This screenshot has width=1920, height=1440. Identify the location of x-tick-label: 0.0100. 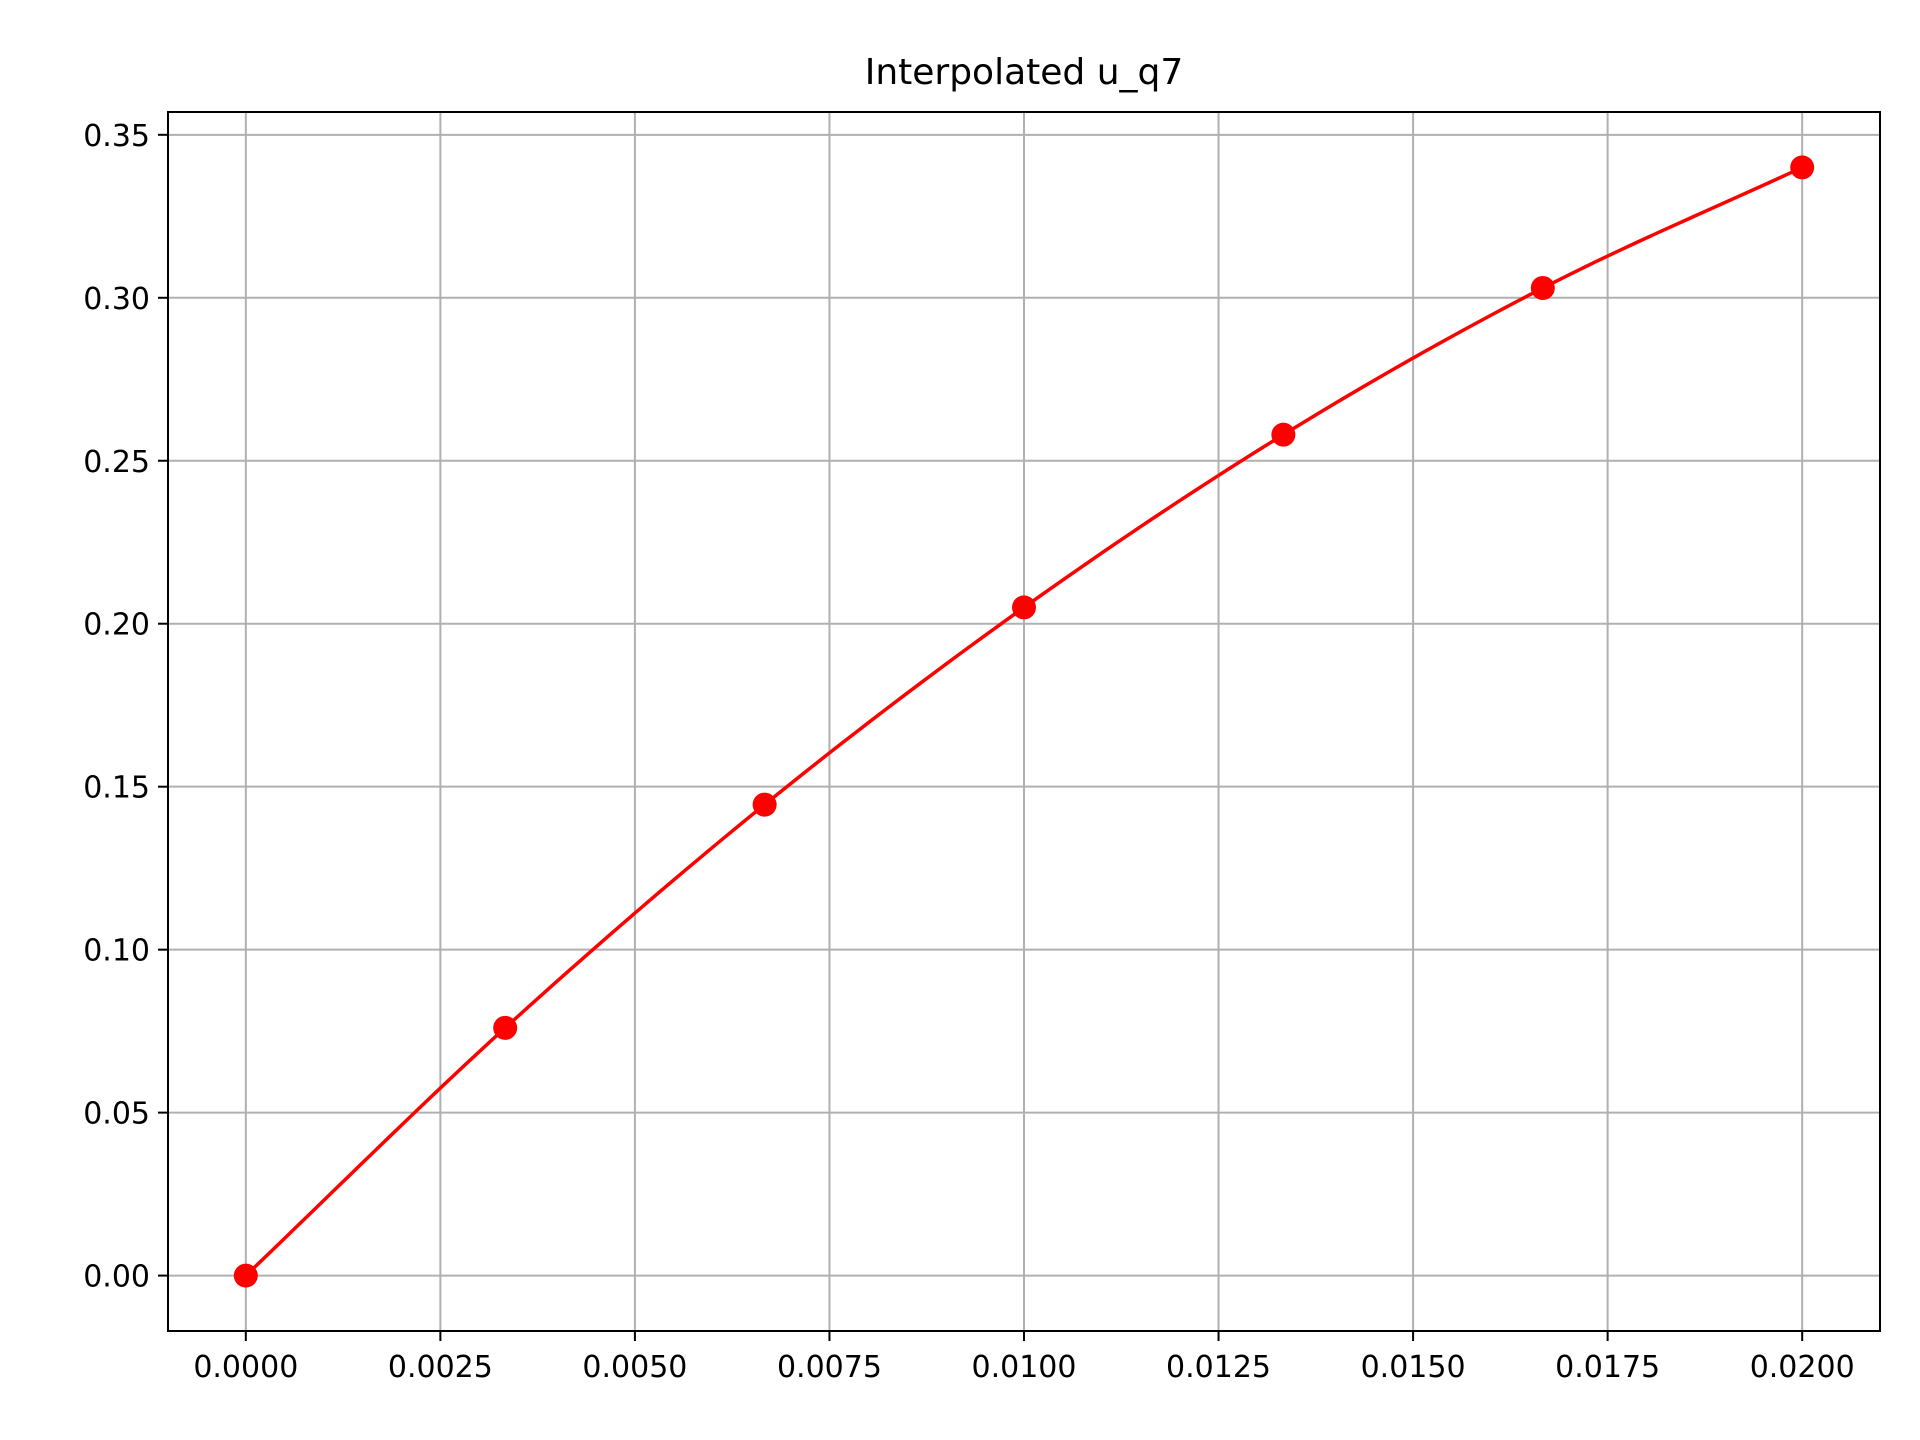
(1024, 1367).